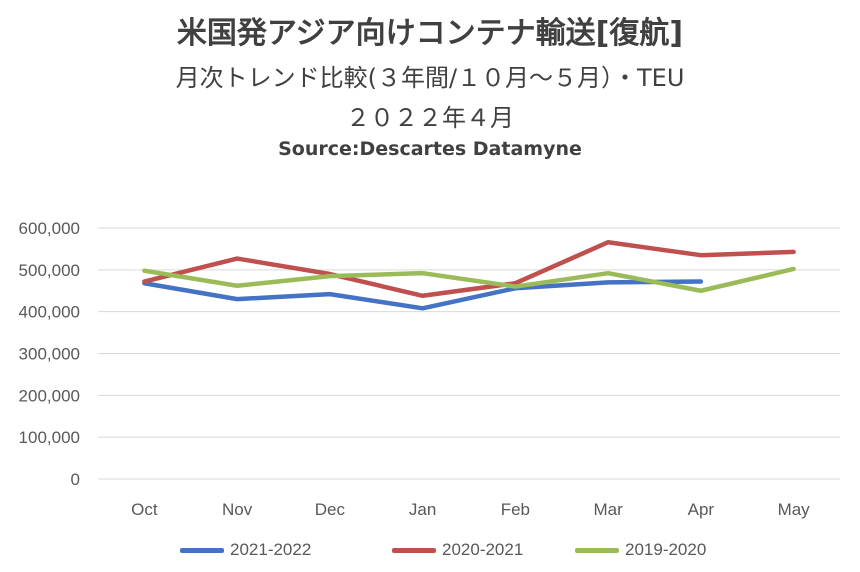  Describe the element at coordinates (483, 549) in the screenshot. I see `legend-label: 2020-2021` at that location.